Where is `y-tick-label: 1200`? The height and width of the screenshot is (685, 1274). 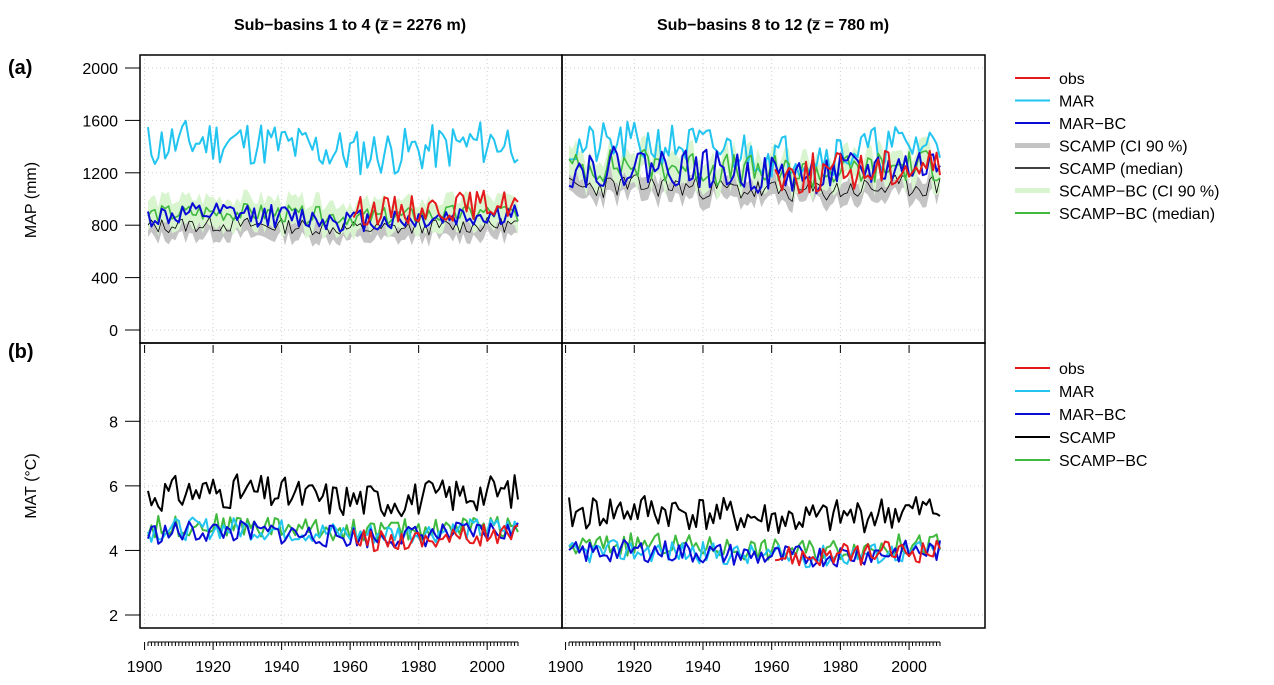
y-tick-label: 1200 is located at coordinates (100, 174).